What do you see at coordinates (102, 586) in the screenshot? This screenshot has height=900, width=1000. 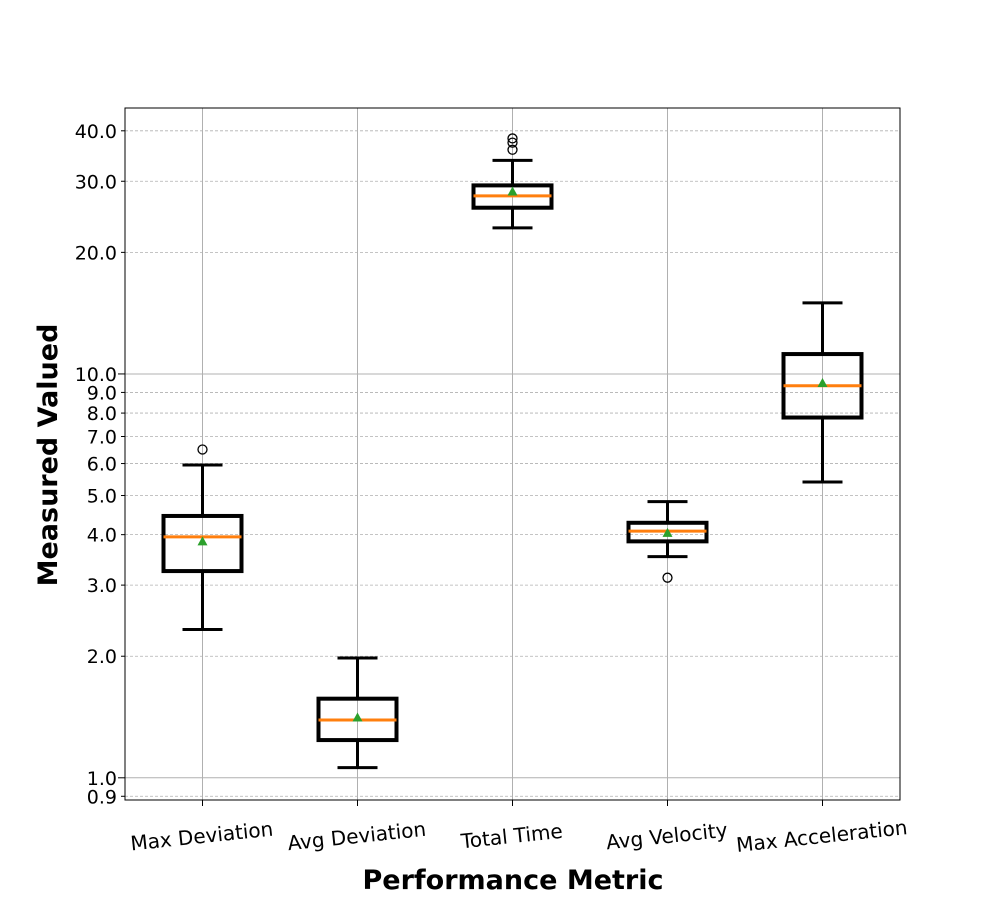 I see `y-tick-label: 3.0` at bounding box center [102, 586].